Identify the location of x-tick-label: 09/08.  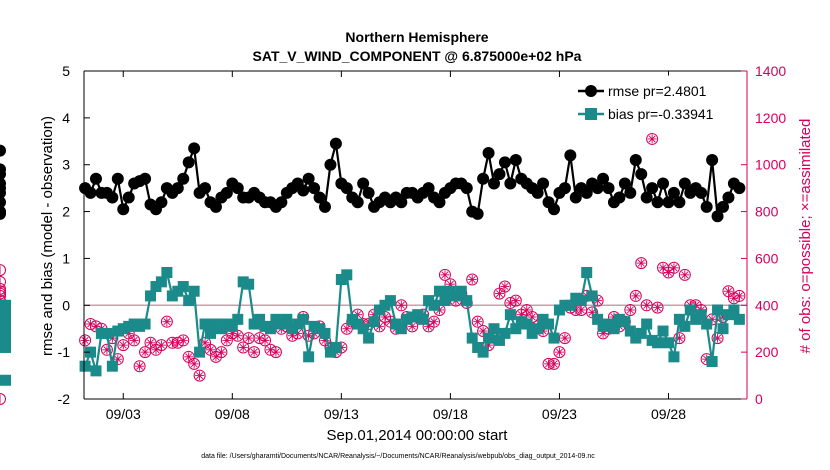
(232, 414).